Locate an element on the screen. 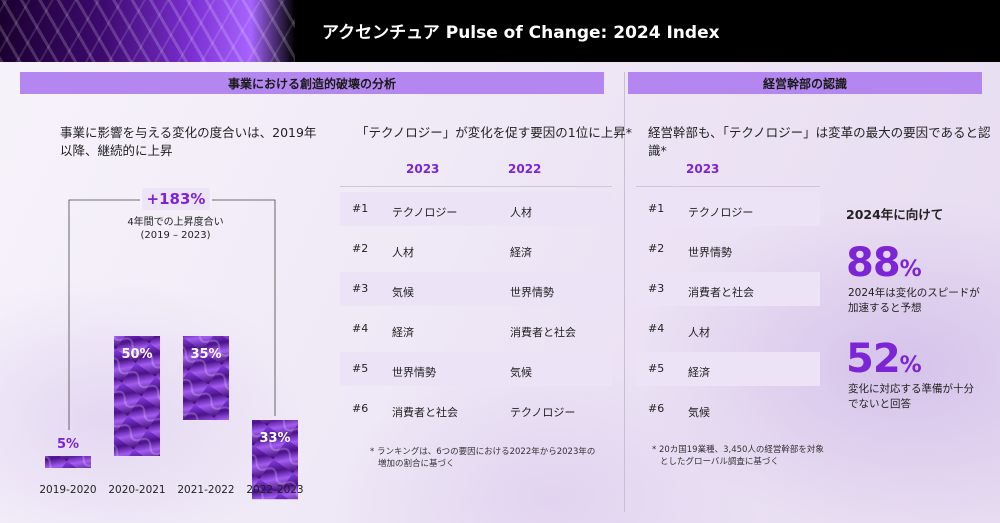 The height and width of the screenshot is (523, 1000). growth-note-line1: 4年間での上昇度合い is located at coordinates (175, 222).